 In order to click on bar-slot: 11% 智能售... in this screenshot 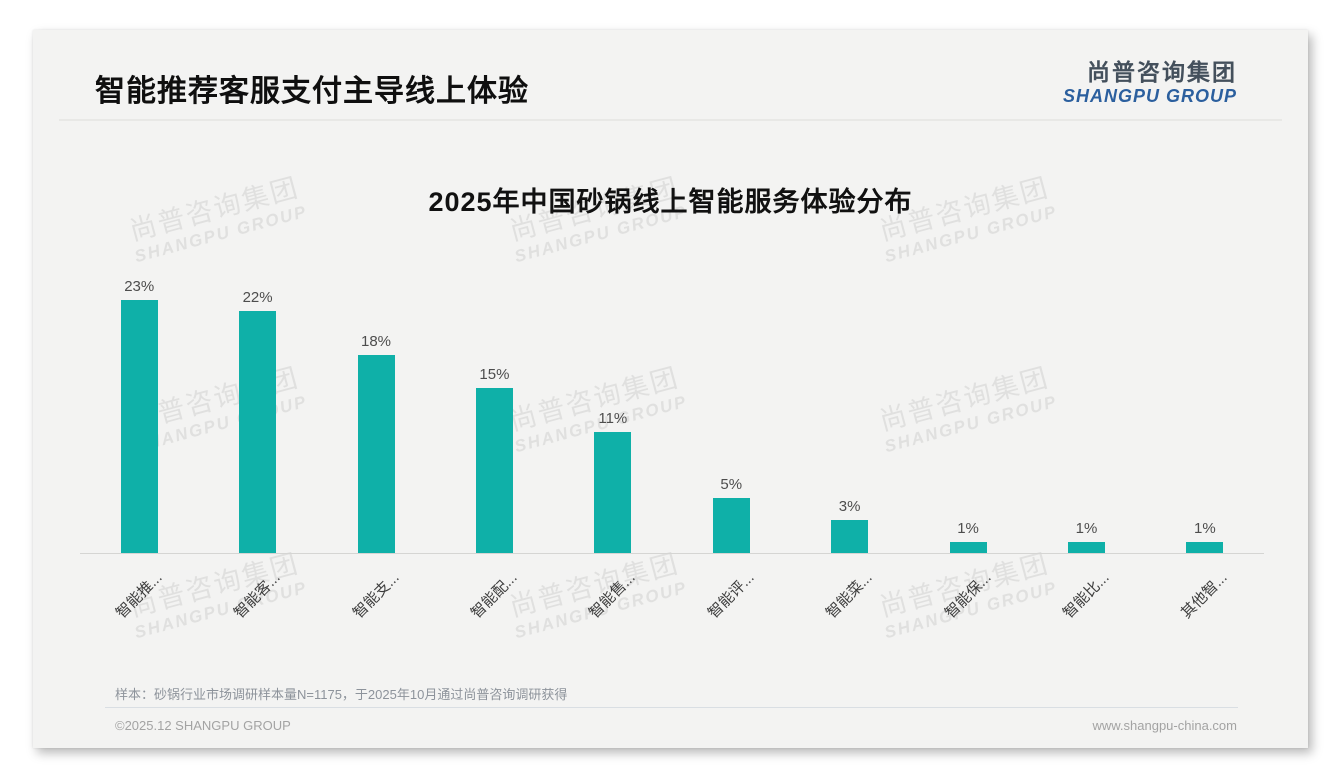, I will do `click(613, 447)`.